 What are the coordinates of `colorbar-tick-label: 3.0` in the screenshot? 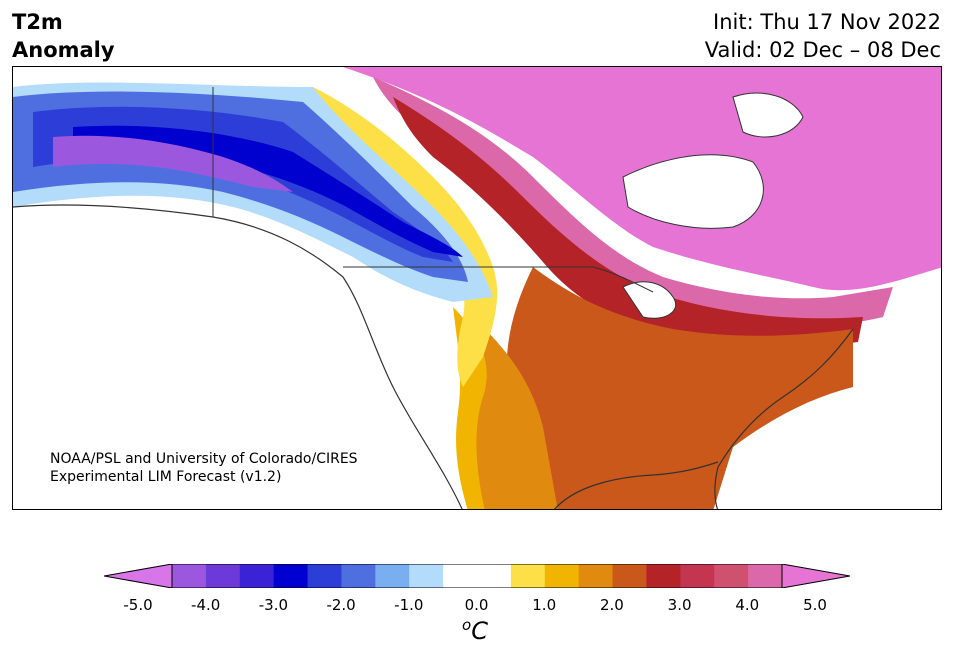 It's located at (679, 605).